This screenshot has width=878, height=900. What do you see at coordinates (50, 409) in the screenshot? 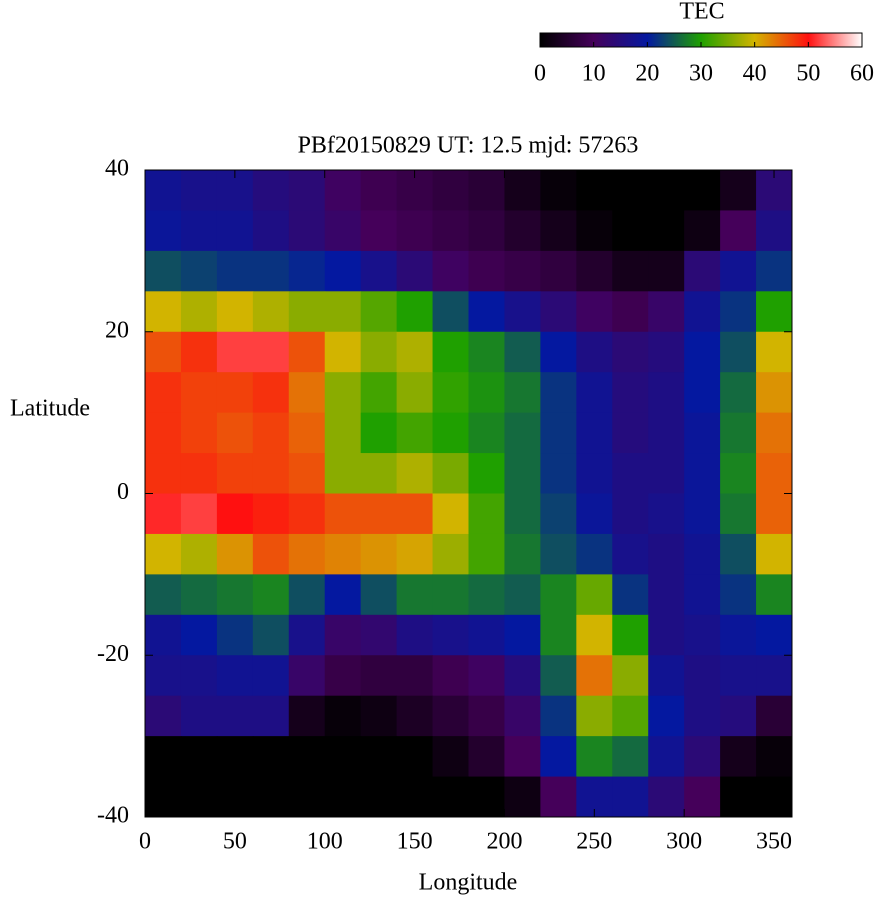
I see `y-axis-label: Latitude` at bounding box center [50, 409].